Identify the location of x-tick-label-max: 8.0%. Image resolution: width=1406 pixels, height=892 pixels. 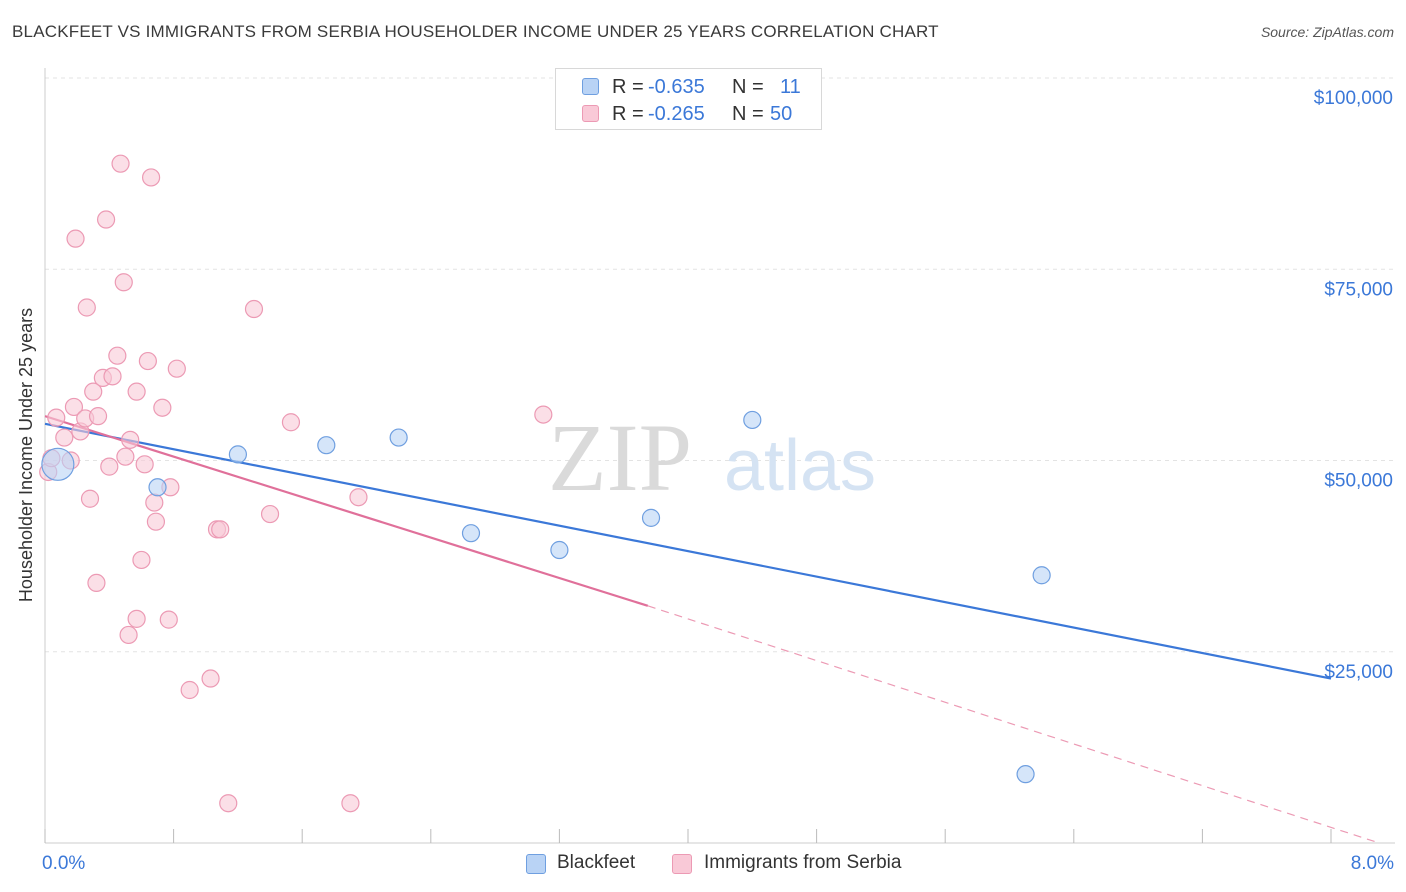
(1372, 863).